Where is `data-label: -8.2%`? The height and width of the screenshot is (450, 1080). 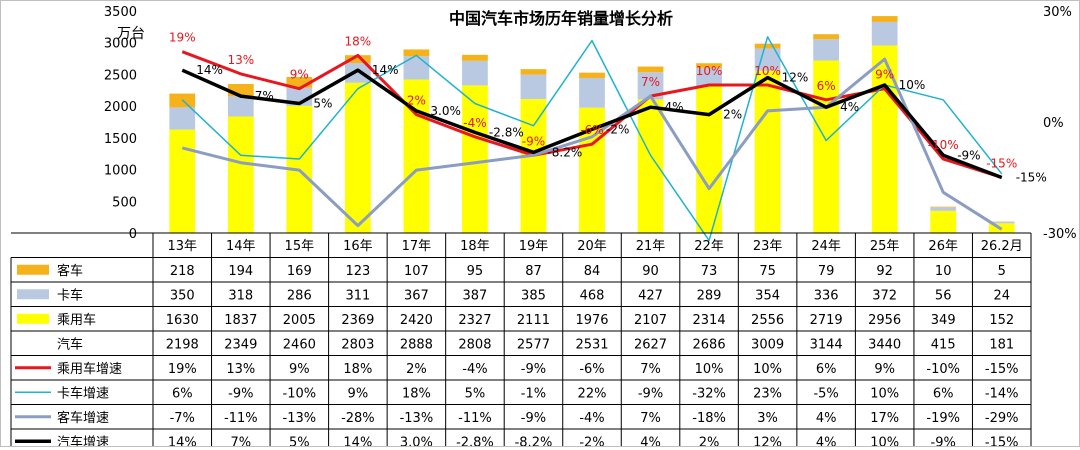 data-label: -8.2% is located at coordinates (564, 152).